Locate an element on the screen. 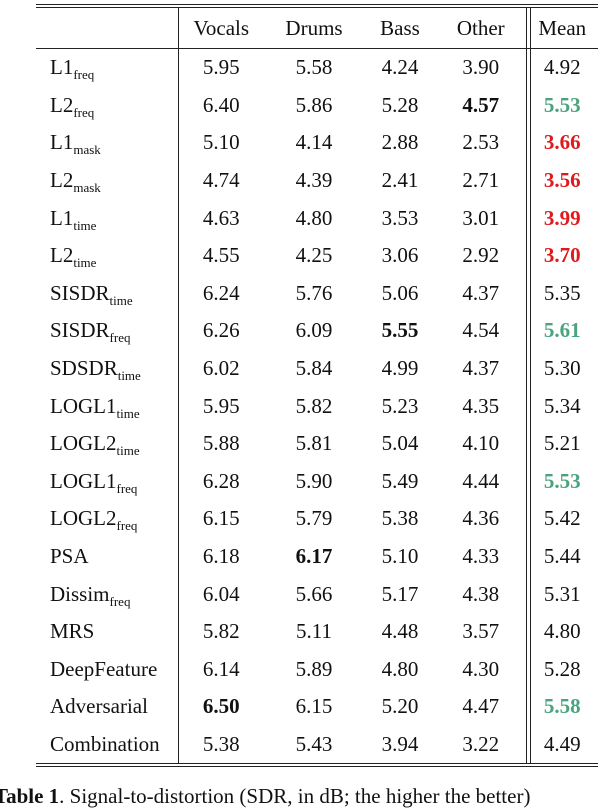 The height and width of the screenshot is (809, 612). table-row: MRS 5.82 5.11 4.48 3.57 4.80 is located at coordinates (317, 631).